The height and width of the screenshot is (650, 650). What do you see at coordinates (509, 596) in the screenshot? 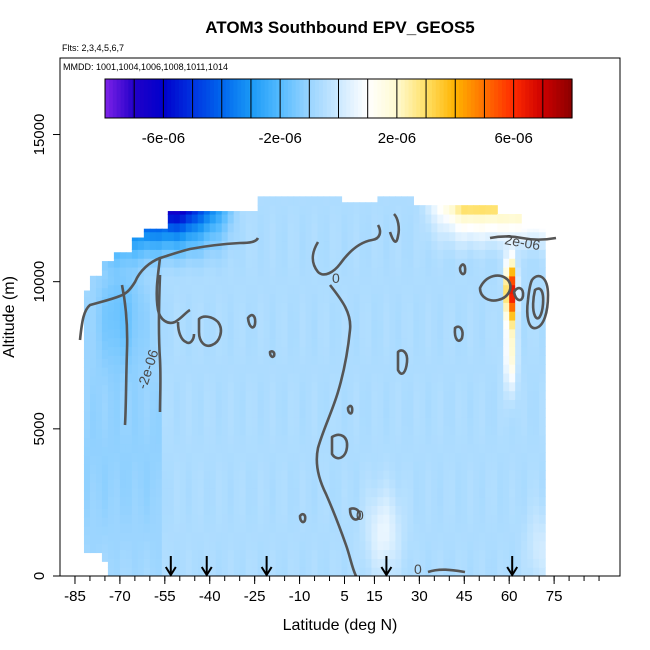
I see `x-tick-label: 60` at bounding box center [509, 596].